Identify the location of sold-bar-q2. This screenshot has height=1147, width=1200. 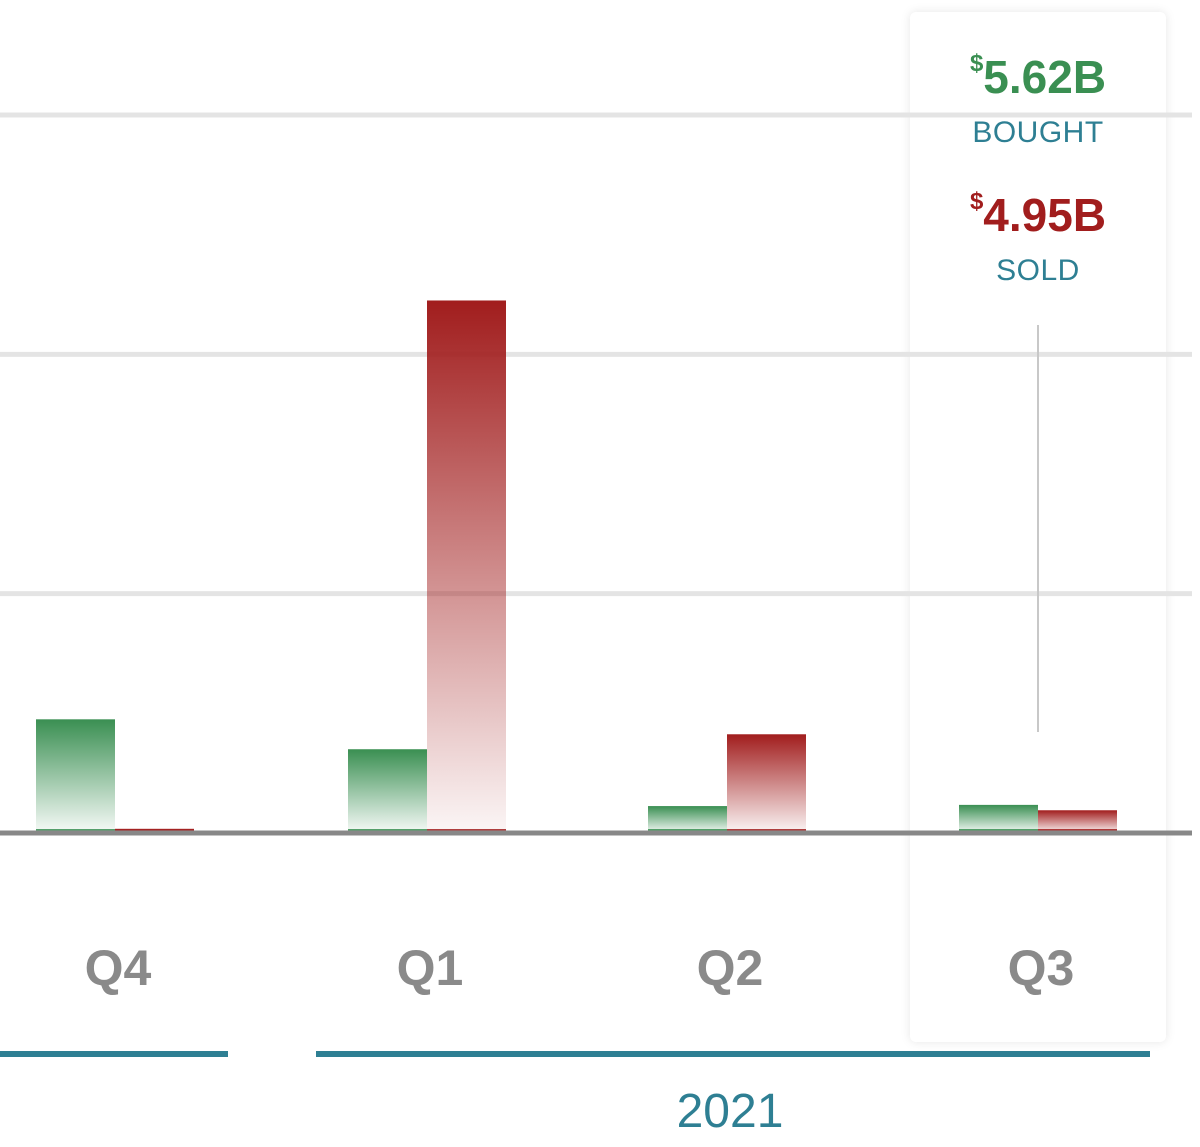
(766, 783).